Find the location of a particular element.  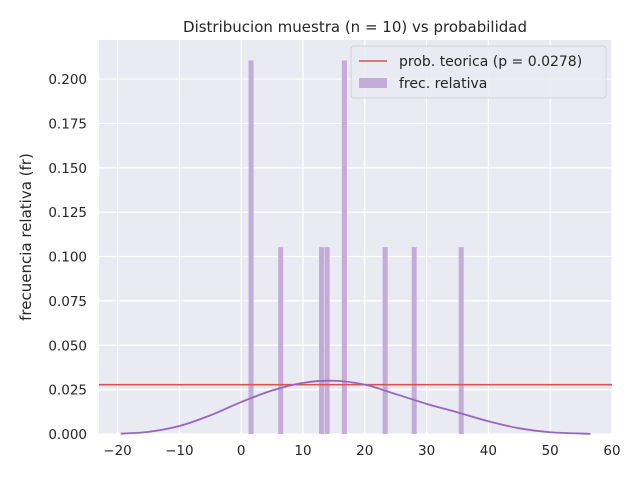

legend-box is located at coordinates (478, 72).